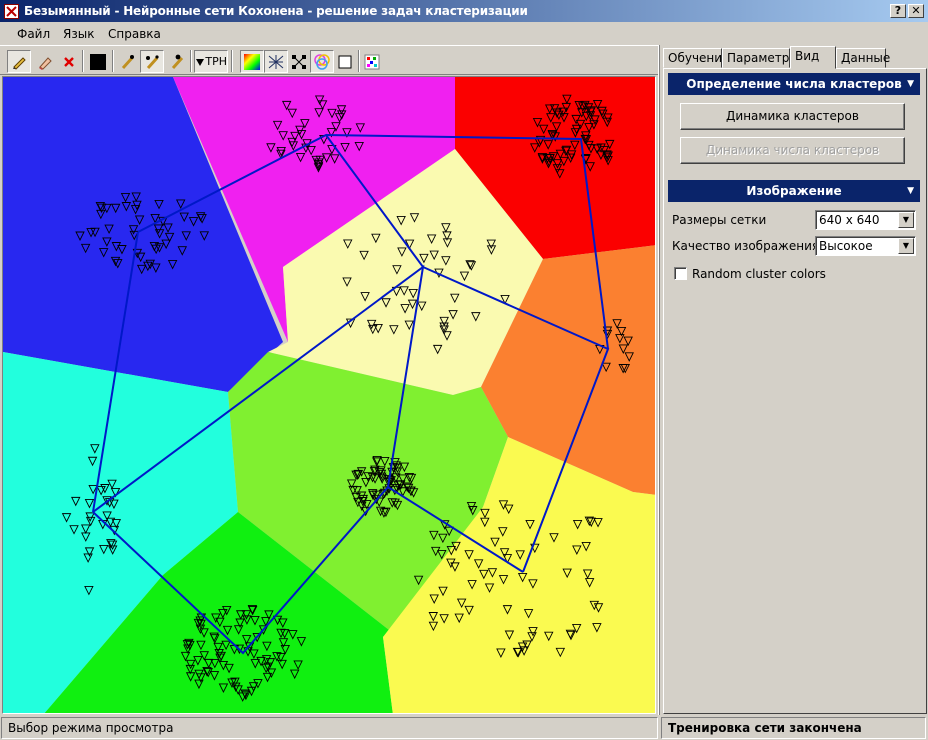 The height and width of the screenshot is (740, 928). I want to click on tab-parameters: Параметры, so click(760, 58).